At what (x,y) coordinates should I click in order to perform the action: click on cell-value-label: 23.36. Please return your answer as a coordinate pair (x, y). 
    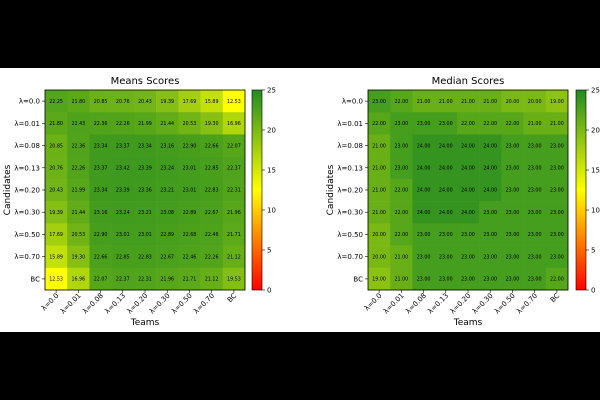
    Looking at the image, I should click on (145, 191).